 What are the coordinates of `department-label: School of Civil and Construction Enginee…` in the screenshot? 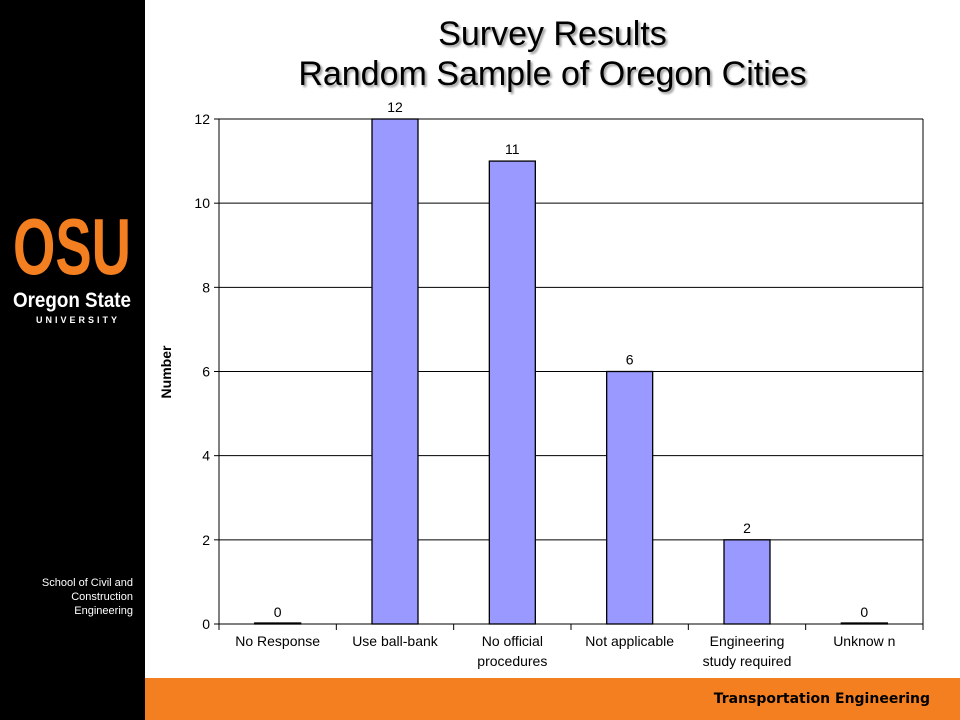 It's located at (70, 597).